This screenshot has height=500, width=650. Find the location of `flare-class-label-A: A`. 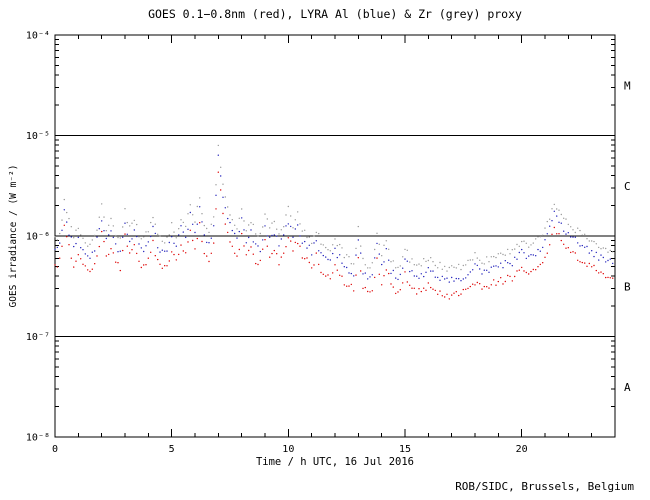

flare-class-label-A: A is located at coordinates (627, 387).